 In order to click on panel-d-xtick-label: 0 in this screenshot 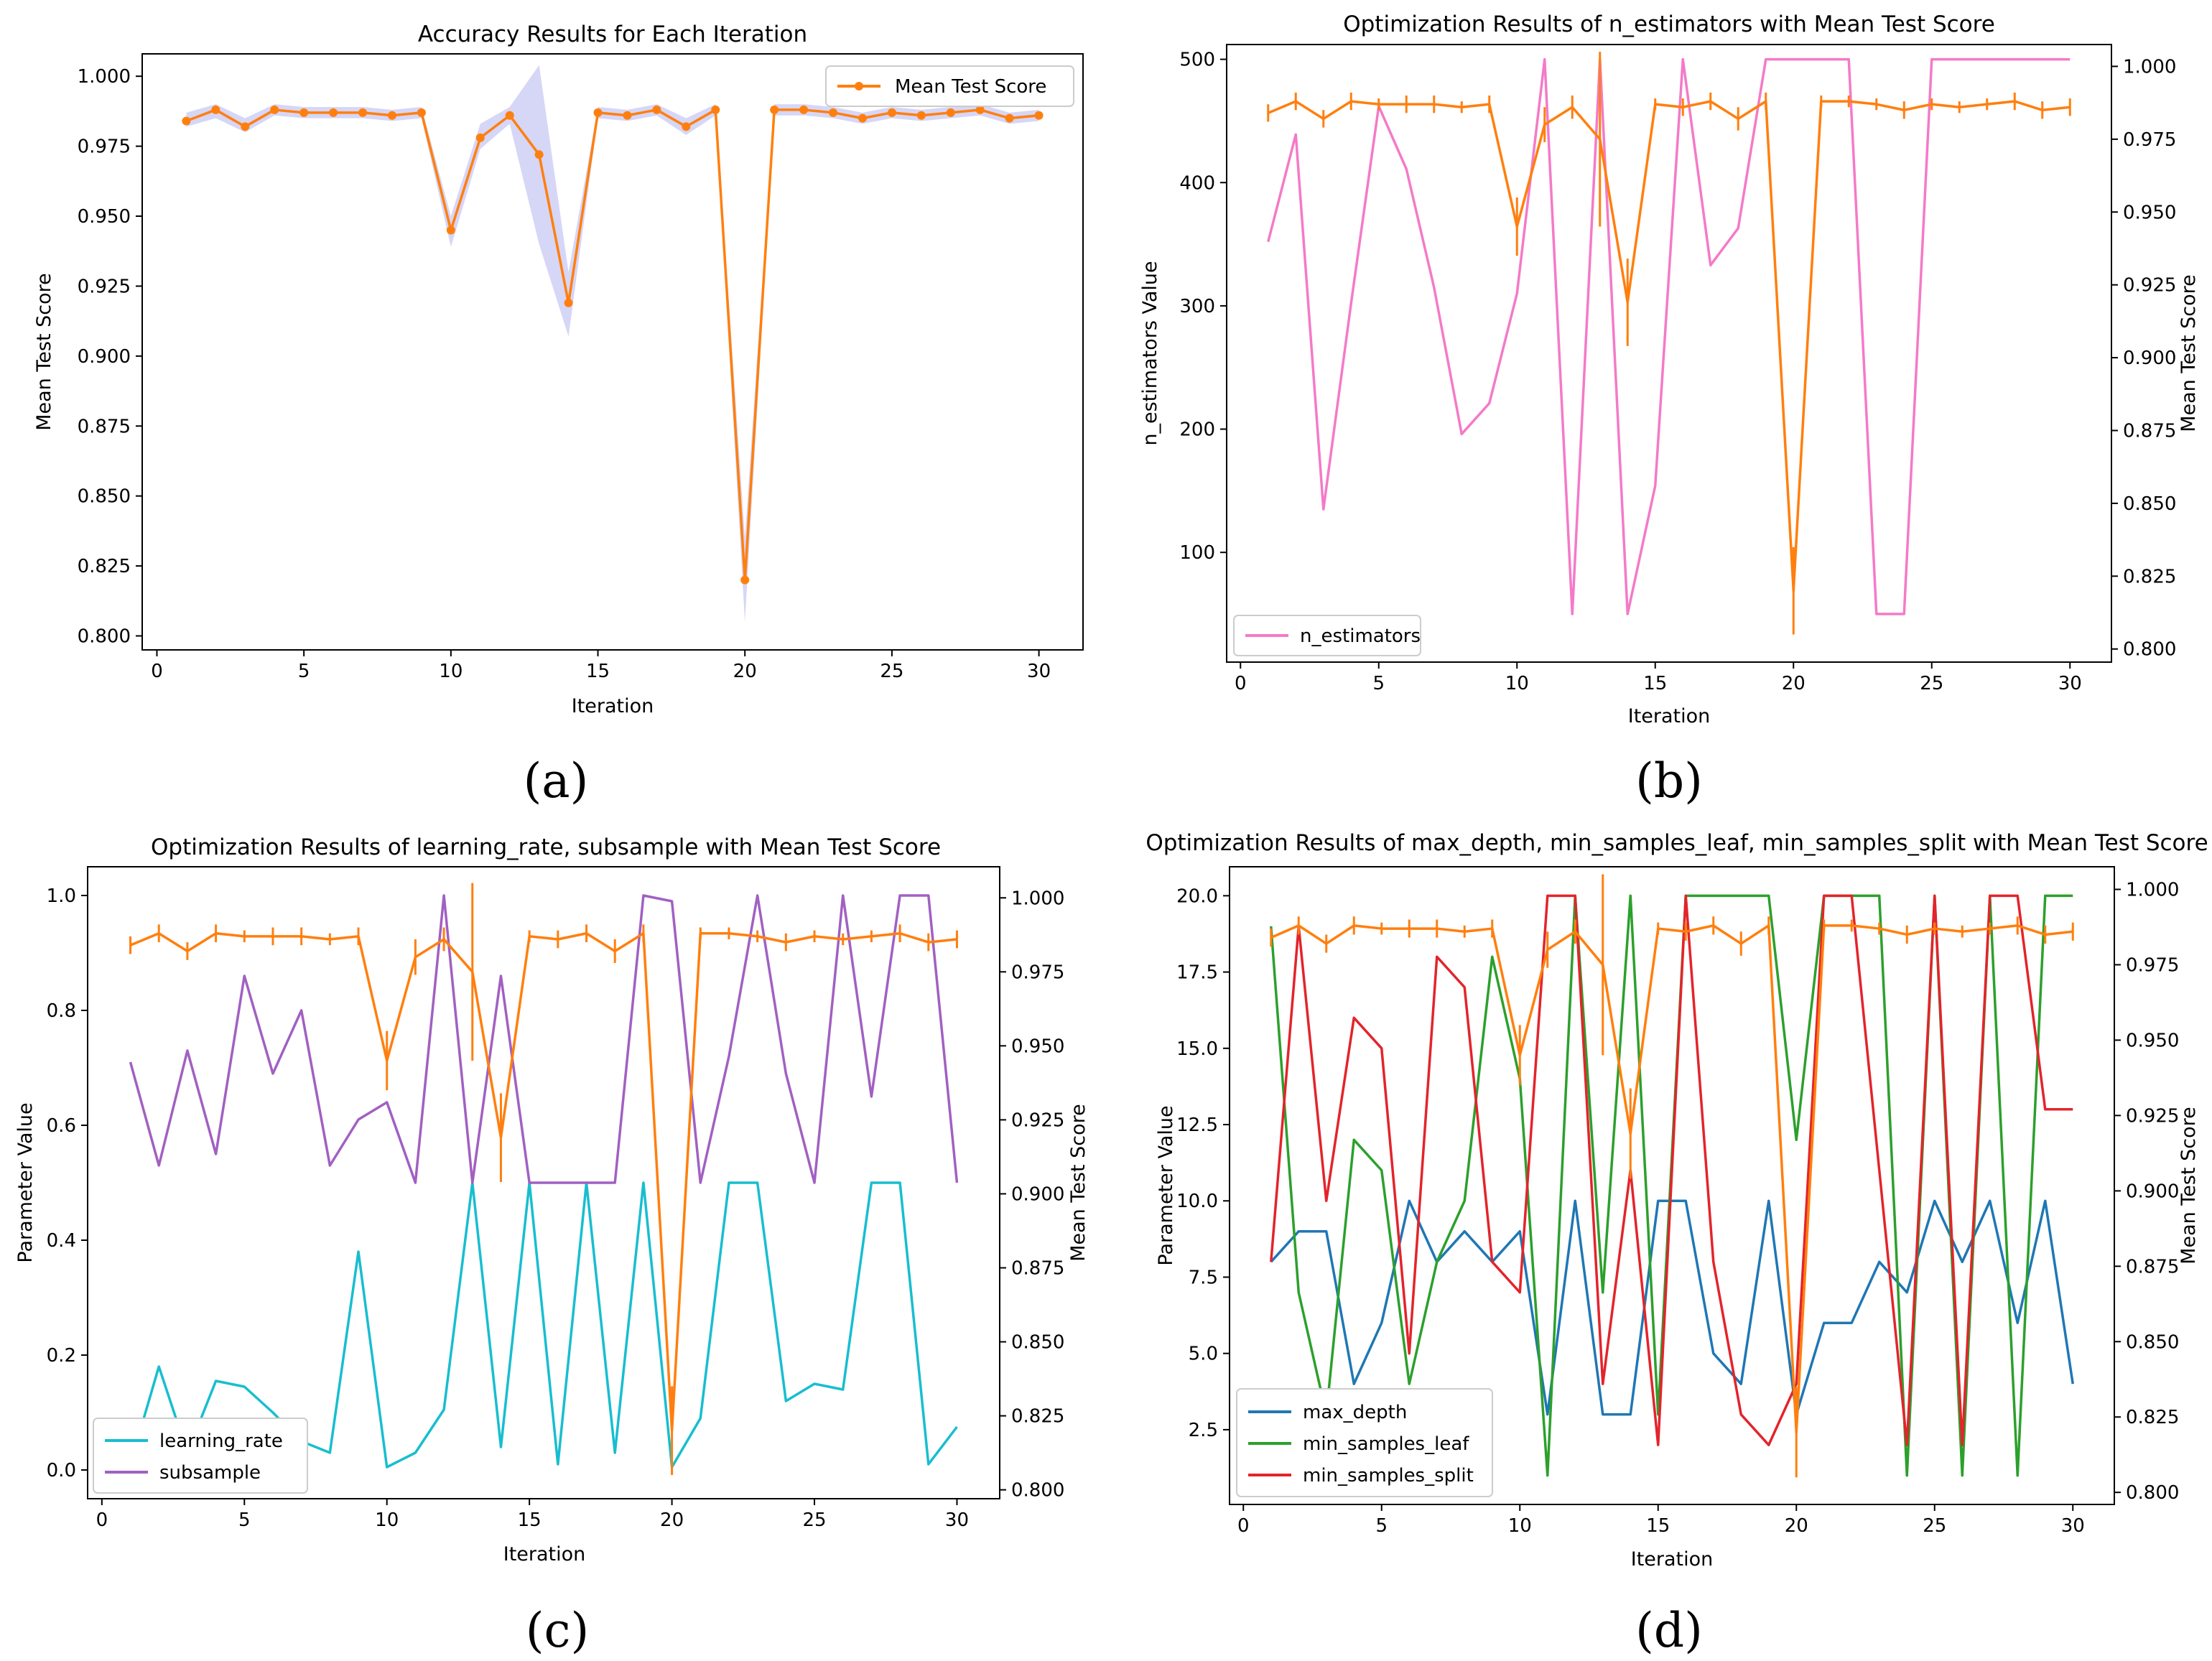, I will do `click(1243, 1526)`.